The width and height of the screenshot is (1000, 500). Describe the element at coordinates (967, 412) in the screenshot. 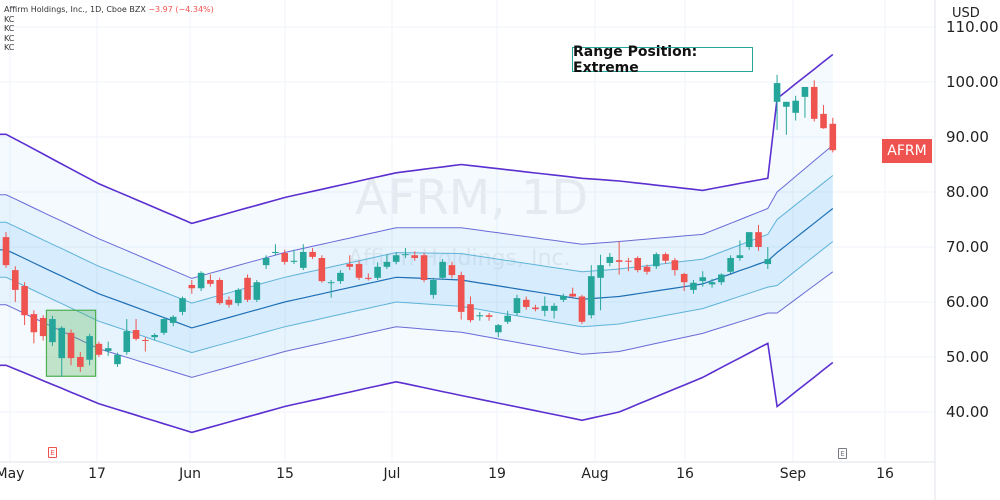

I see `price-tick-label: 40.00` at that location.